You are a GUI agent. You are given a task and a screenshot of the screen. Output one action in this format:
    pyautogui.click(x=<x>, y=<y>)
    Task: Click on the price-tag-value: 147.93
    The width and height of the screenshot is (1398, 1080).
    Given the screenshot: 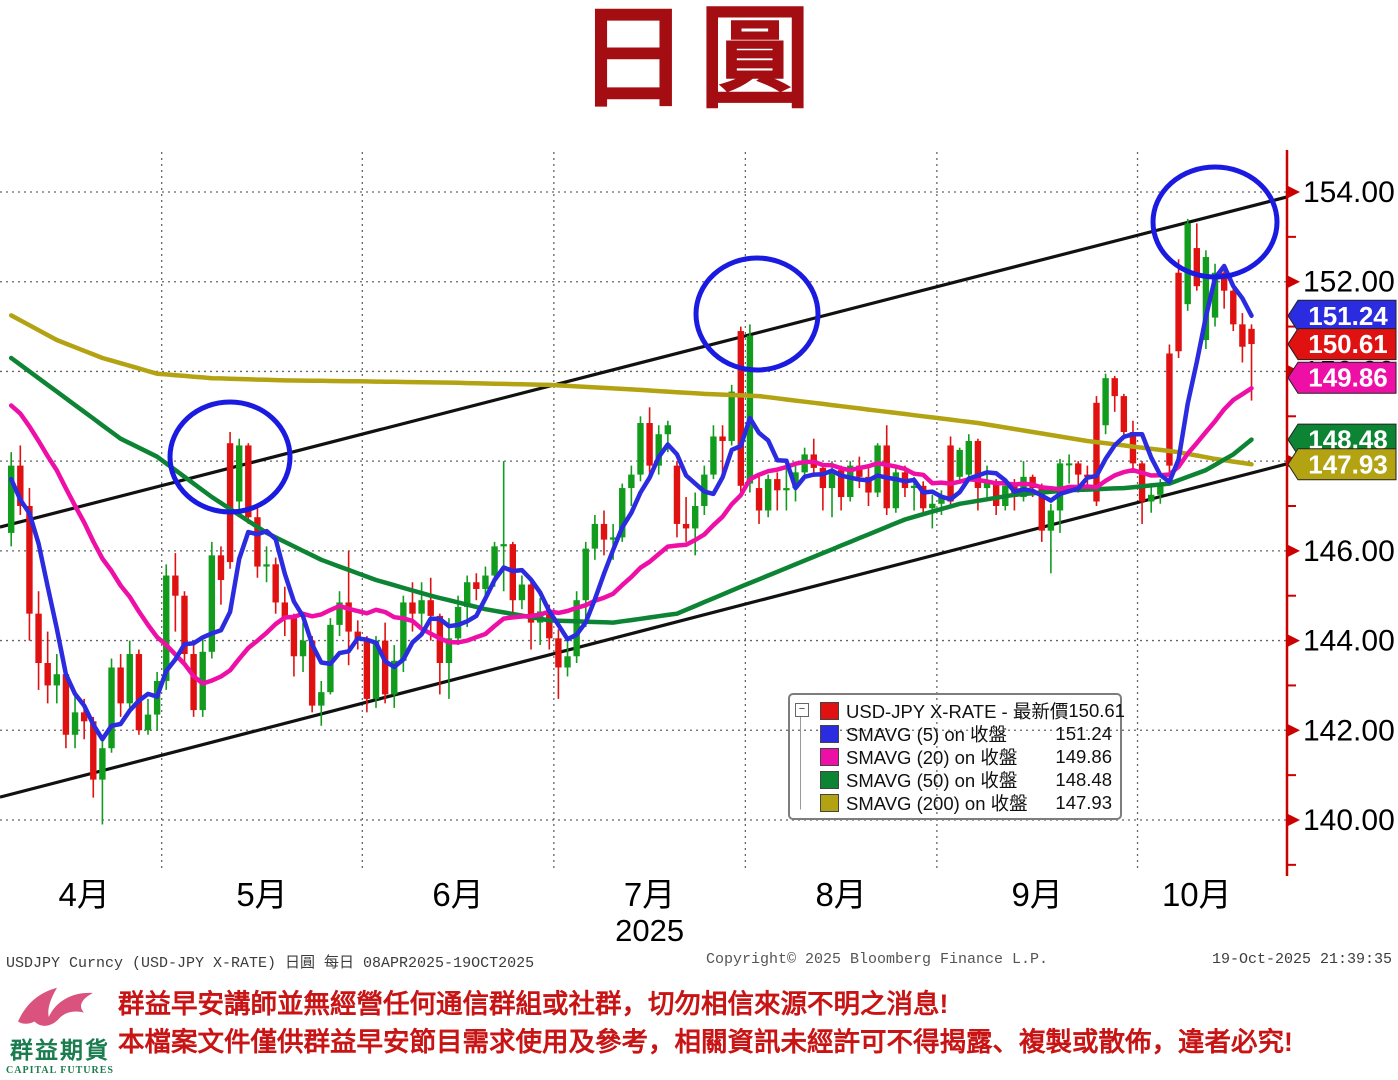 What is the action you would take?
    pyautogui.click(x=1348, y=464)
    